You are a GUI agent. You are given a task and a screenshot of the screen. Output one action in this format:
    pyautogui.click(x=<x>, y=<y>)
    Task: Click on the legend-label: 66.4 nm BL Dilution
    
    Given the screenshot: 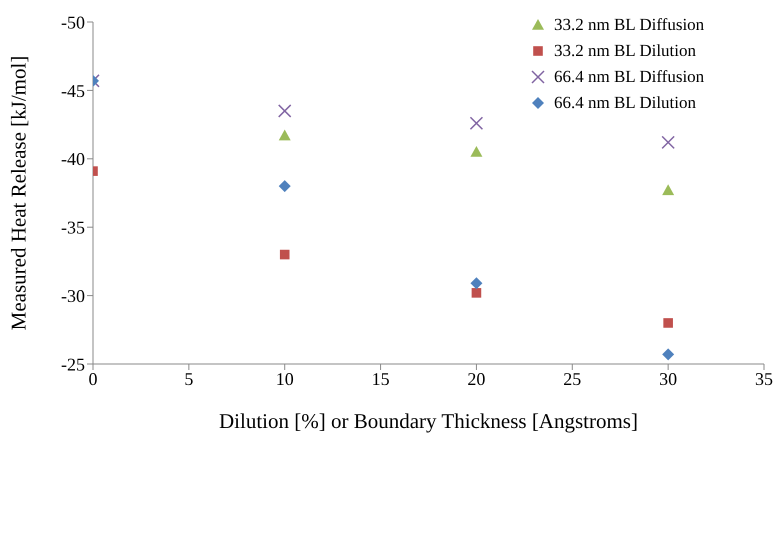 What is the action you would take?
    pyautogui.click(x=625, y=103)
    